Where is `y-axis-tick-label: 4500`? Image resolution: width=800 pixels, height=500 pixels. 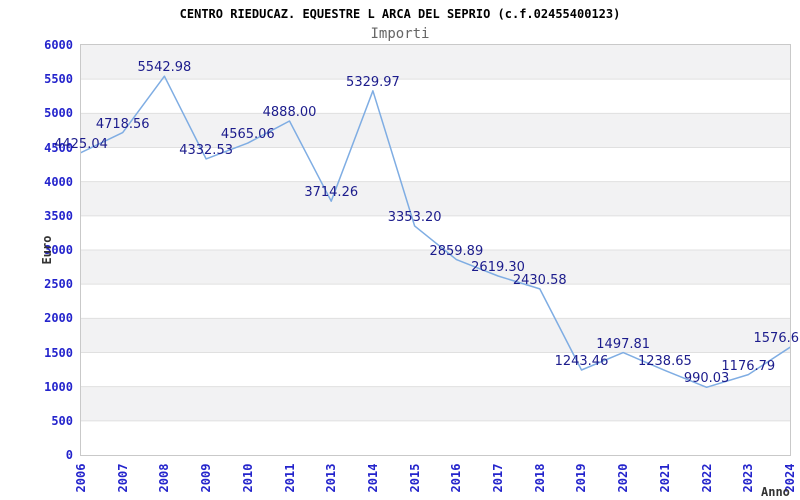
y-axis-tick-label: 4500 is located at coordinates (58, 147).